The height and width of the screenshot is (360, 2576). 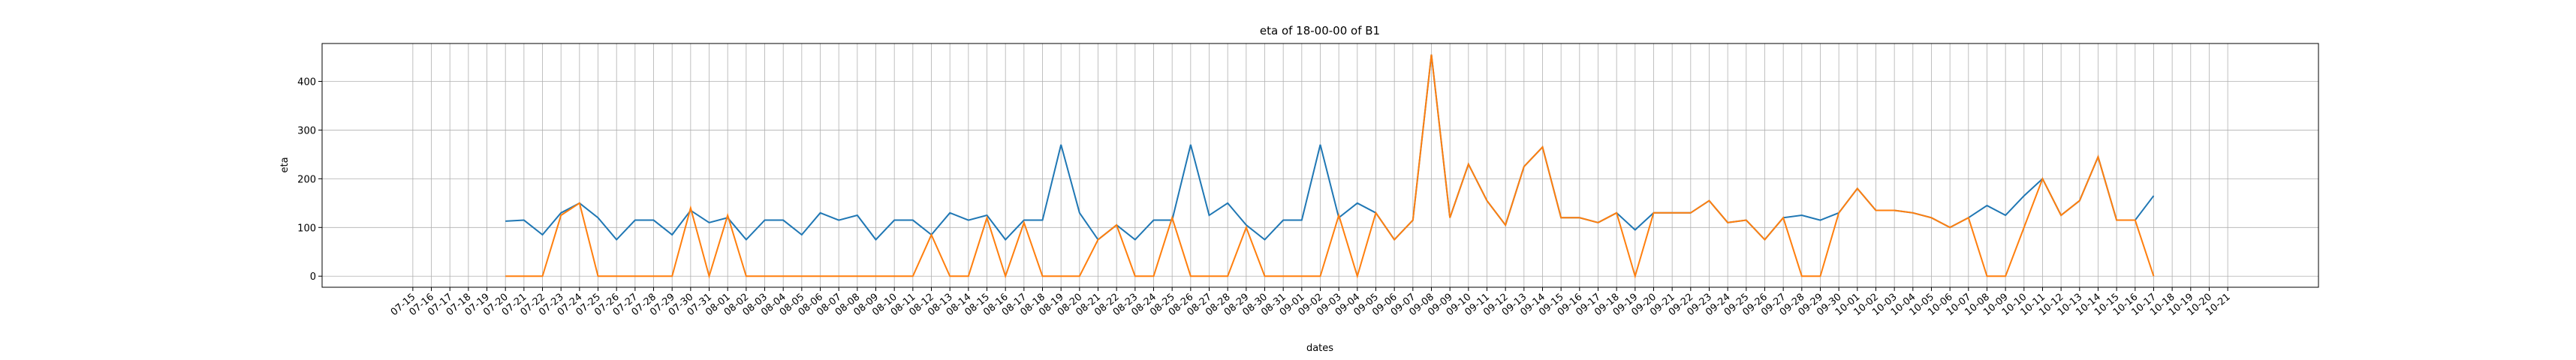 I want to click on y-tick-label: 300, so click(x=306, y=130).